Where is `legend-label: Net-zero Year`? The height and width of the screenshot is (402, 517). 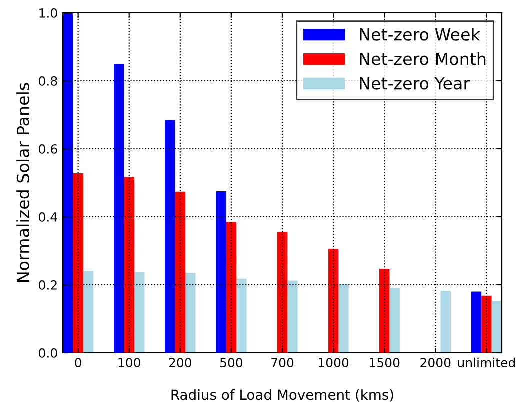
legend-label: Net-zero Year is located at coordinates (415, 83).